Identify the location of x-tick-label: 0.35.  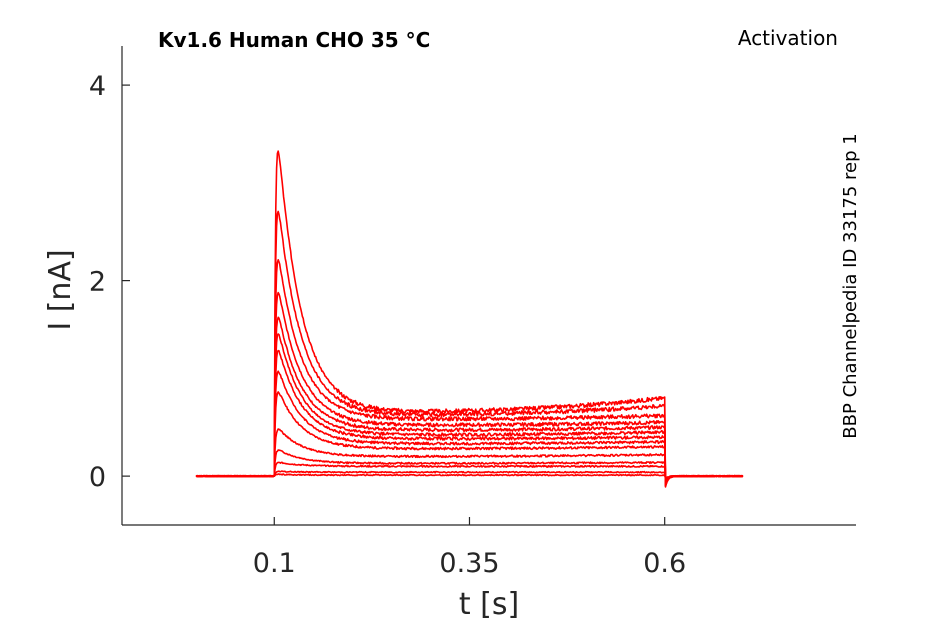
(469, 563).